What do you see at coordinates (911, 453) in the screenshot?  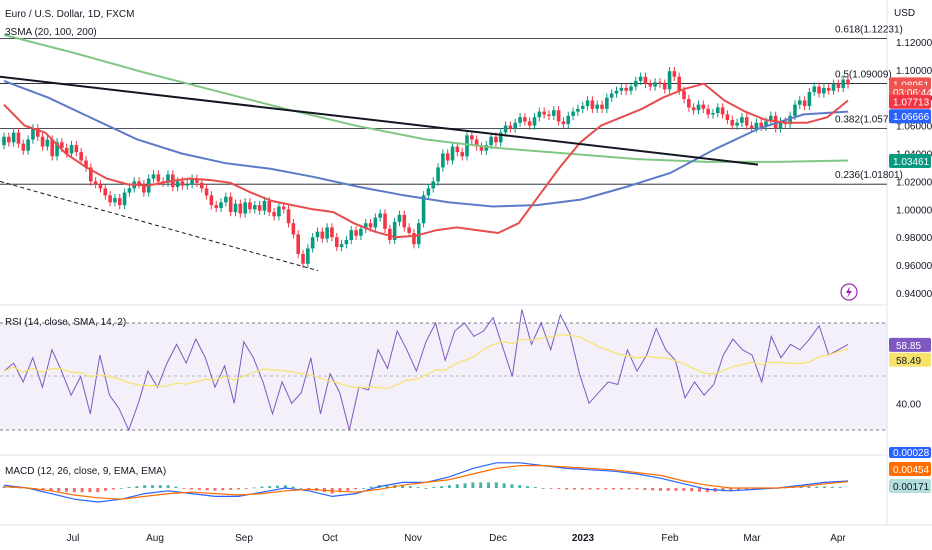 I see `macd-badge-text: 0.00028` at bounding box center [911, 453].